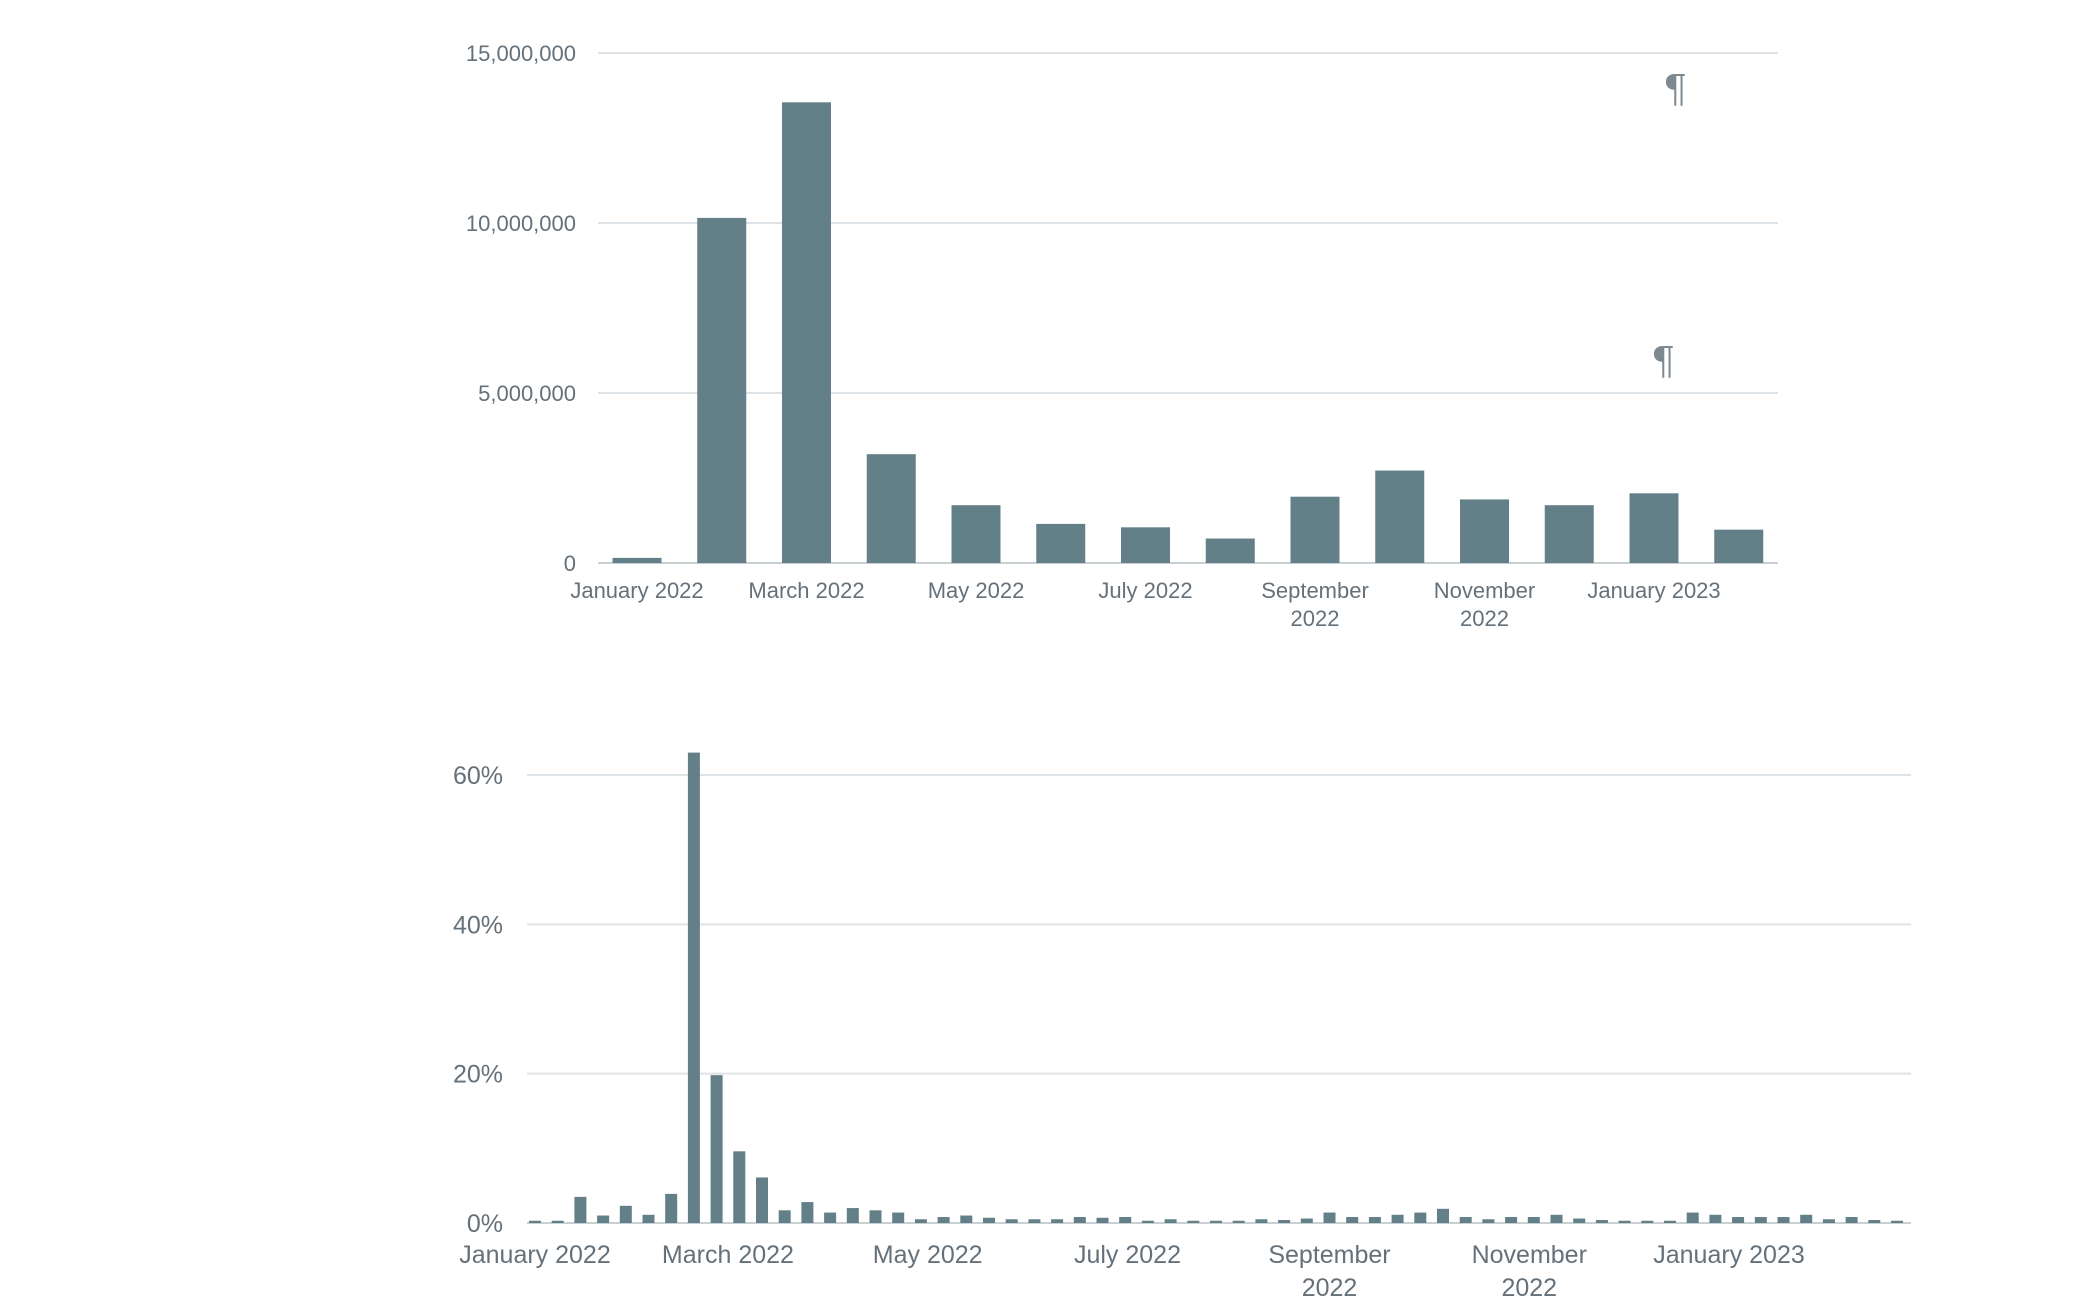 This screenshot has width=2080, height=1302. Describe the element at coordinates (1329, 1255) in the screenshot. I see `chart2-x-tick-label: September` at that location.